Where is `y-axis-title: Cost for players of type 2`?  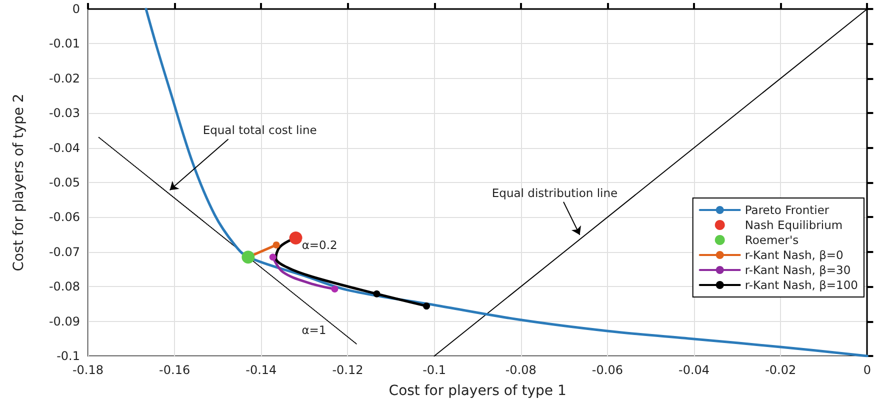 y-axis-title: Cost for players of type 2 is located at coordinates (19, 183).